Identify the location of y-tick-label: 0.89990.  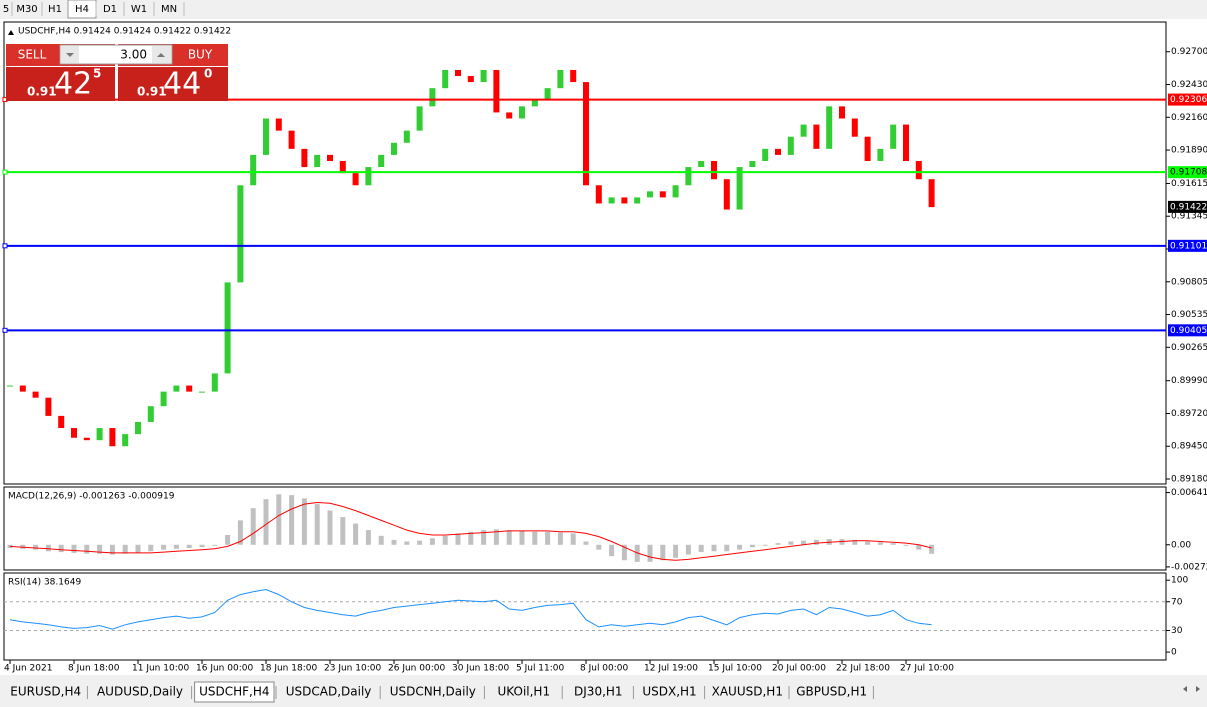
(1189, 381).